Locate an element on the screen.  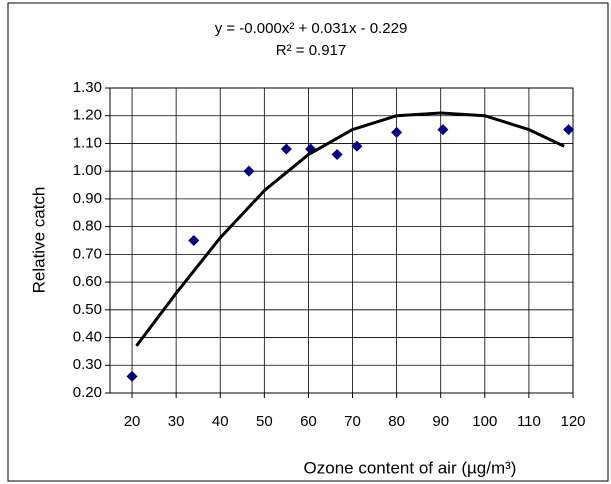
r-squared: R² = 0.917 is located at coordinates (311, 50).